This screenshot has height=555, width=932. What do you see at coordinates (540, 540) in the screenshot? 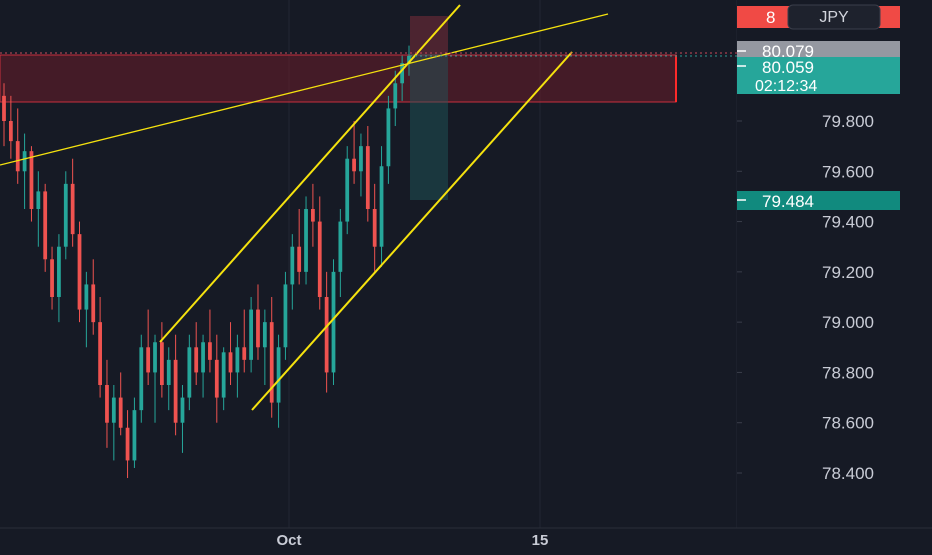
I see `x-tick-label: 15` at bounding box center [540, 540].